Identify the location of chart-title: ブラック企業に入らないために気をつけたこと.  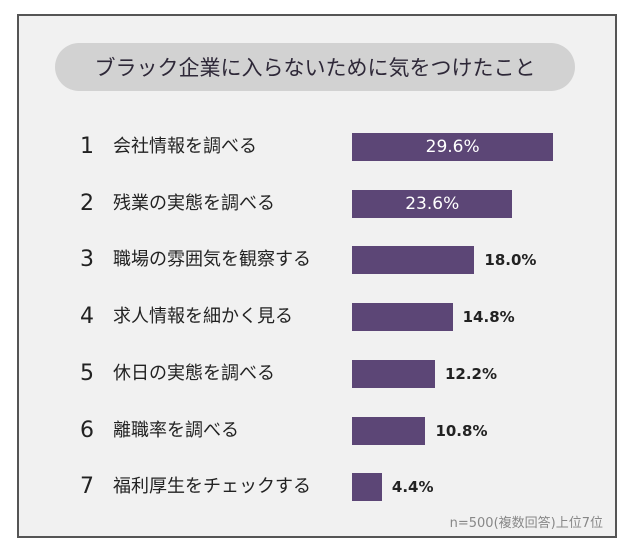
(315, 67).